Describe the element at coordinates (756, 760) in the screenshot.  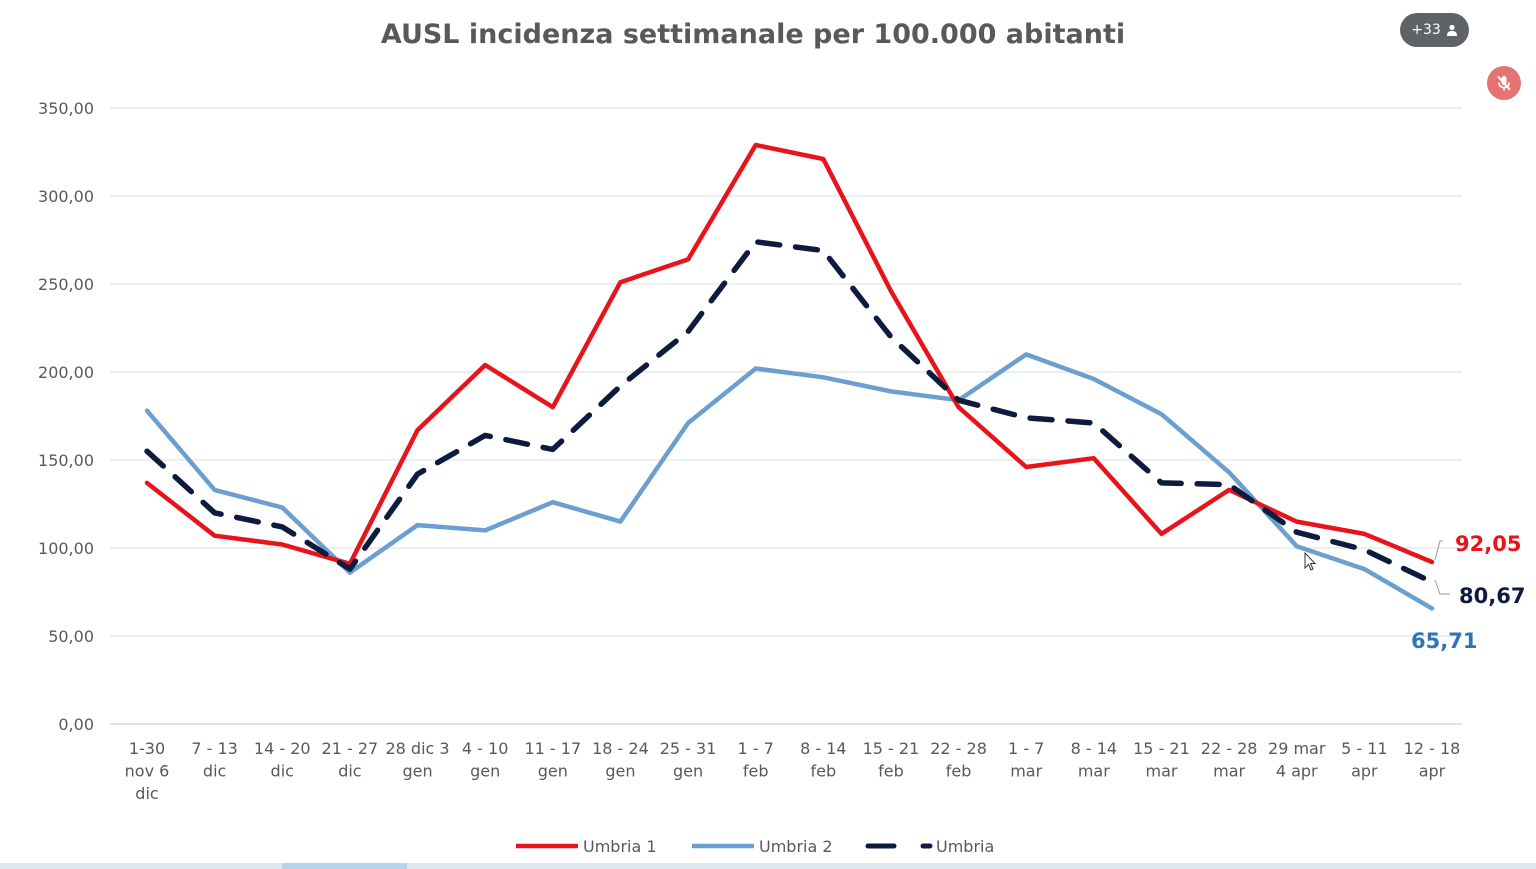
I see `x-tick-label: 1 - 7 feb` at that location.